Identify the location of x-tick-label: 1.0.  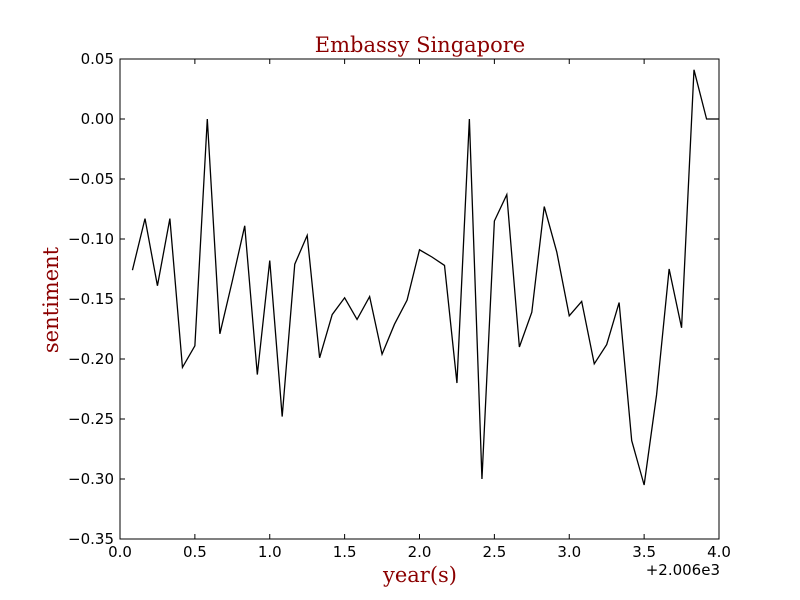
(270, 552).